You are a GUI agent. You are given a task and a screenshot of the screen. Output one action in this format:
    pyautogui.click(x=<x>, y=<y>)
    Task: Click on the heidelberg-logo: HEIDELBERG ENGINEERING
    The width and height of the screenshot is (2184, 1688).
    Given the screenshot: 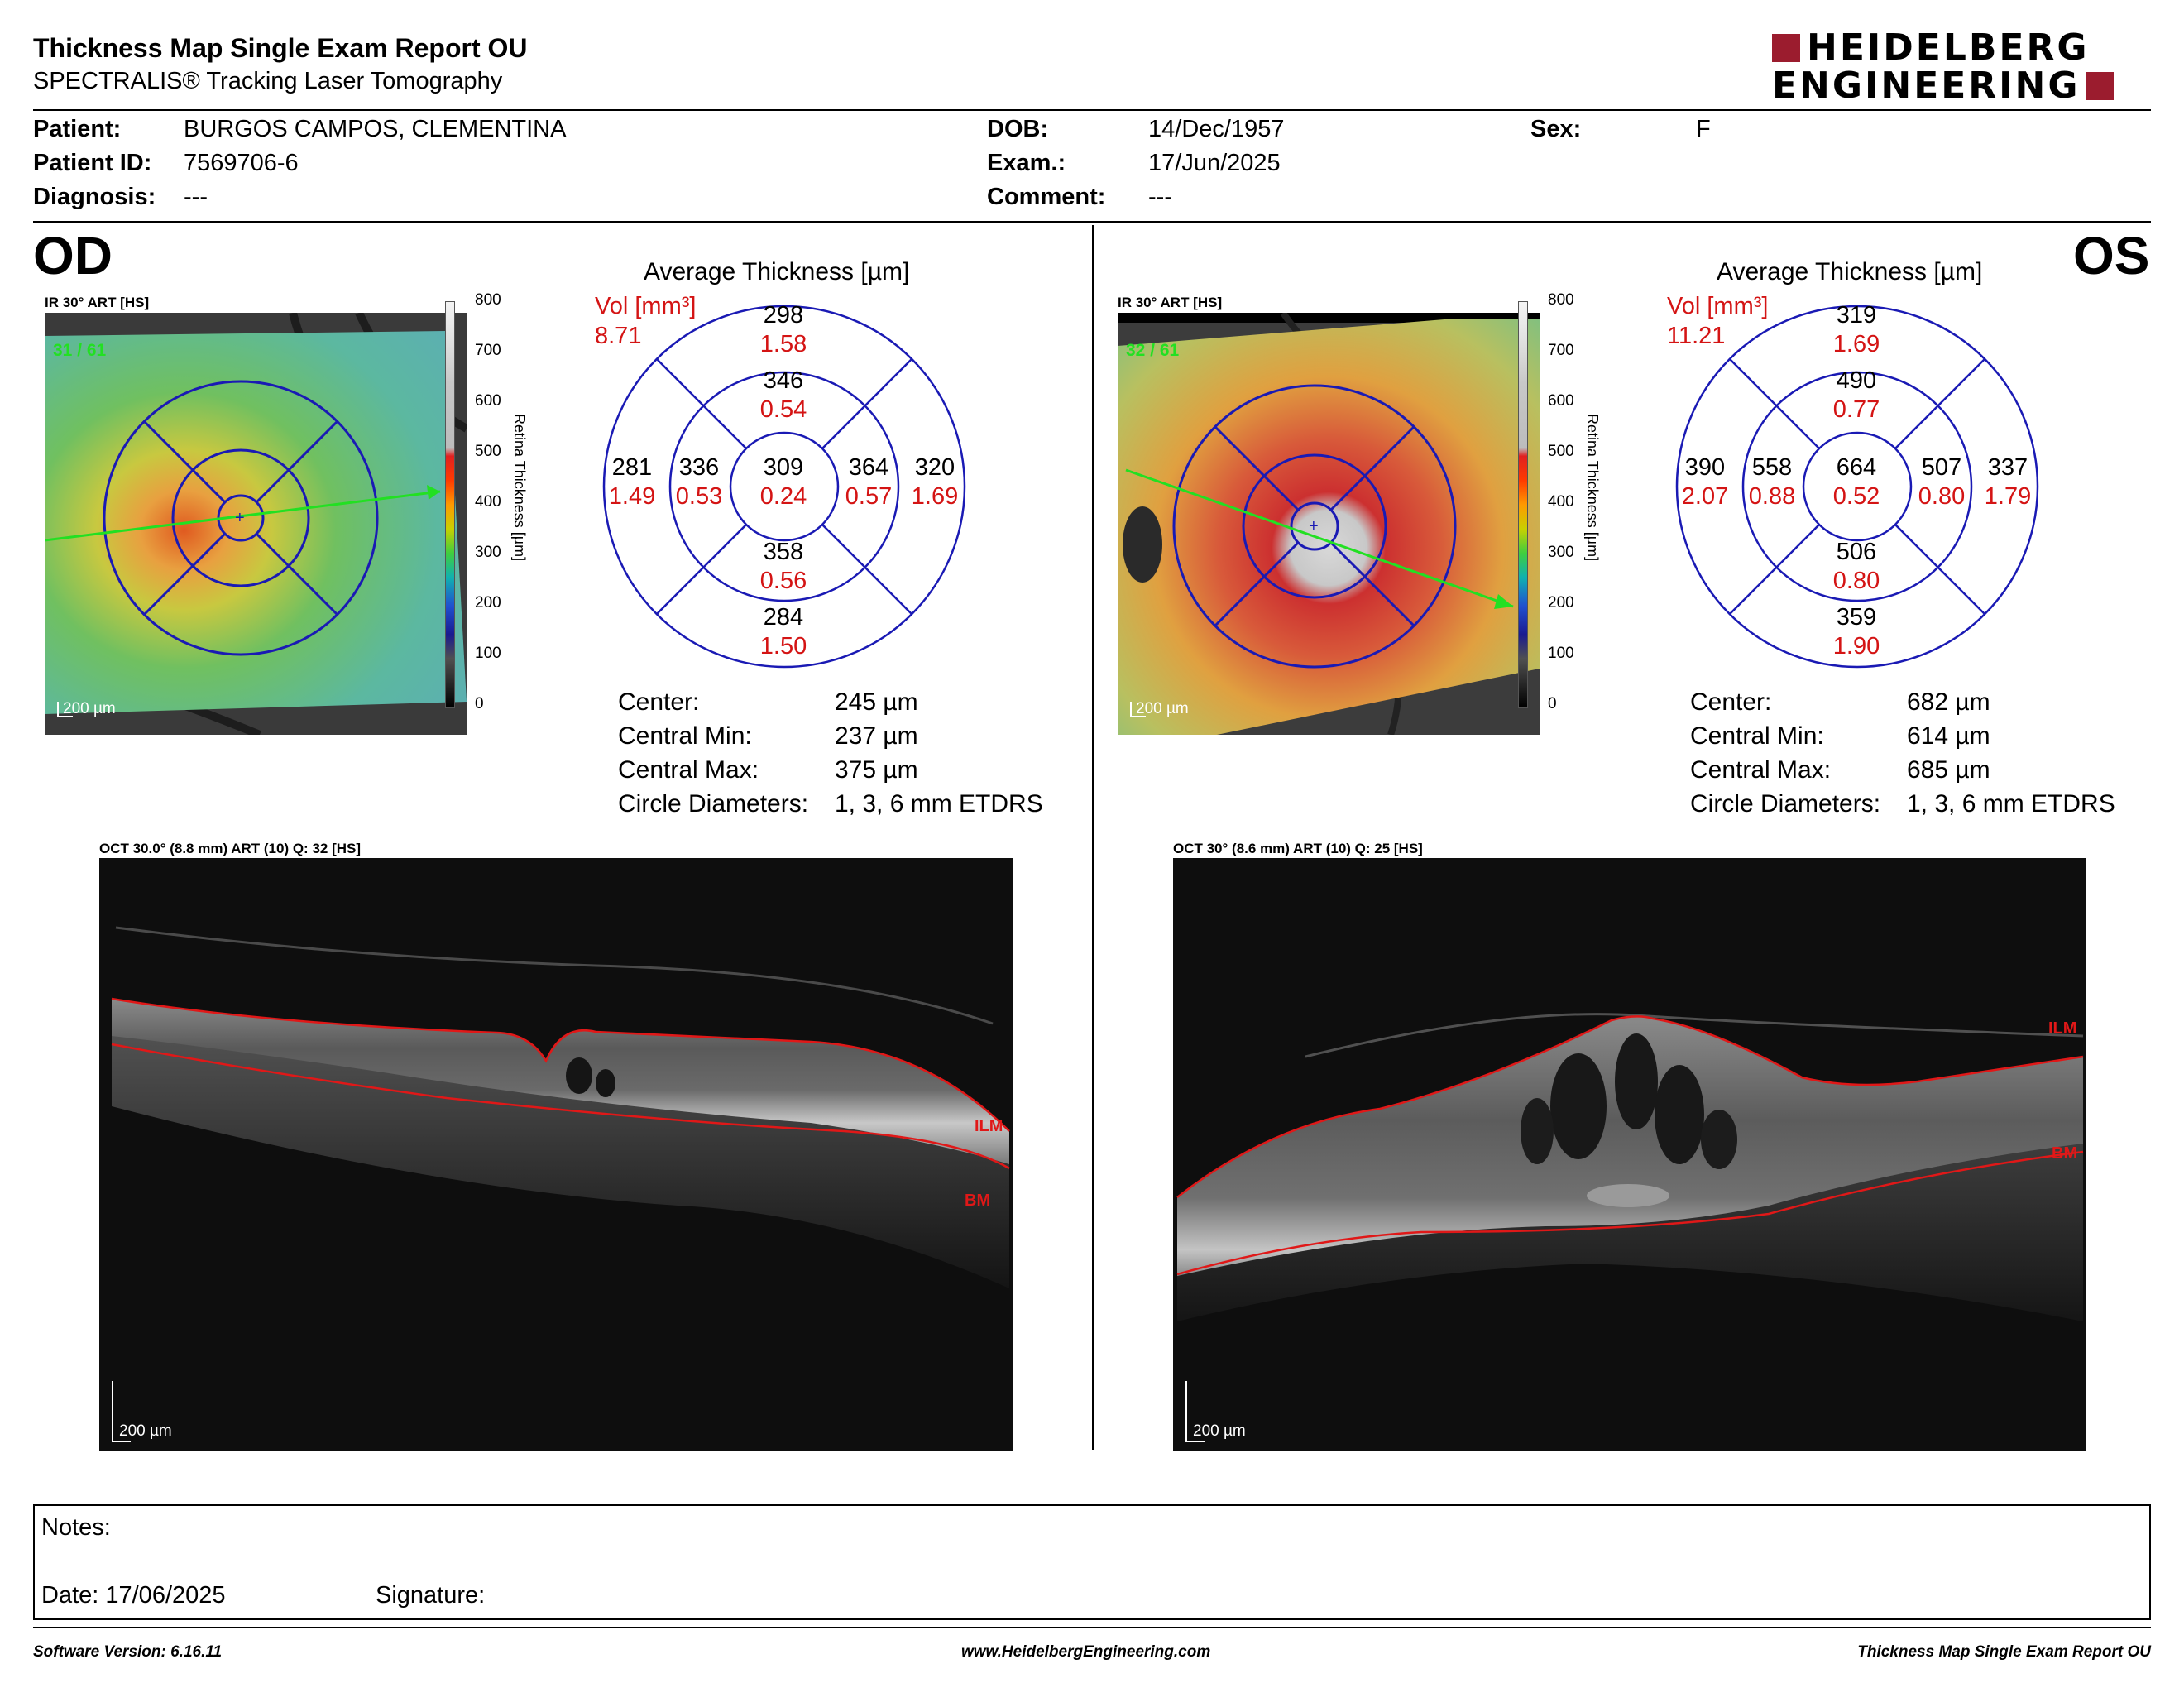 What is the action you would take?
    pyautogui.click(x=1962, y=68)
    